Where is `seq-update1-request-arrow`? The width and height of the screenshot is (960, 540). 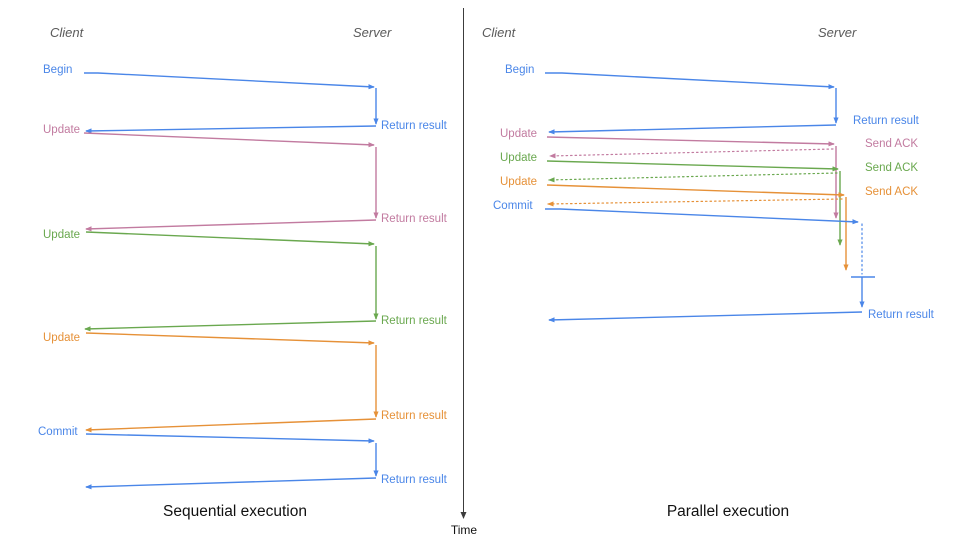
seq-update1-request-arrow is located at coordinates (229, 140).